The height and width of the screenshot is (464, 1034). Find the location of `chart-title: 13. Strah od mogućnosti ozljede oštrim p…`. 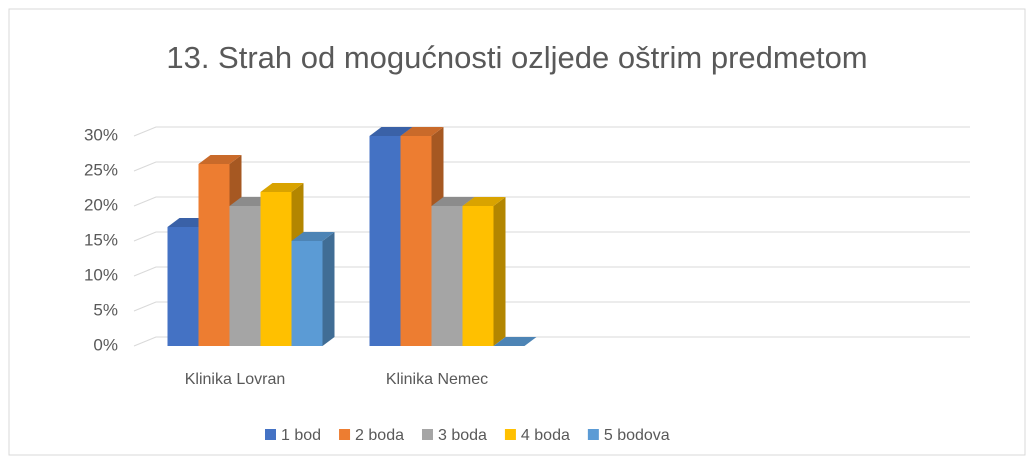

chart-title: 13. Strah od mogućnosti ozljede oštrim p… is located at coordinates (516, 57).